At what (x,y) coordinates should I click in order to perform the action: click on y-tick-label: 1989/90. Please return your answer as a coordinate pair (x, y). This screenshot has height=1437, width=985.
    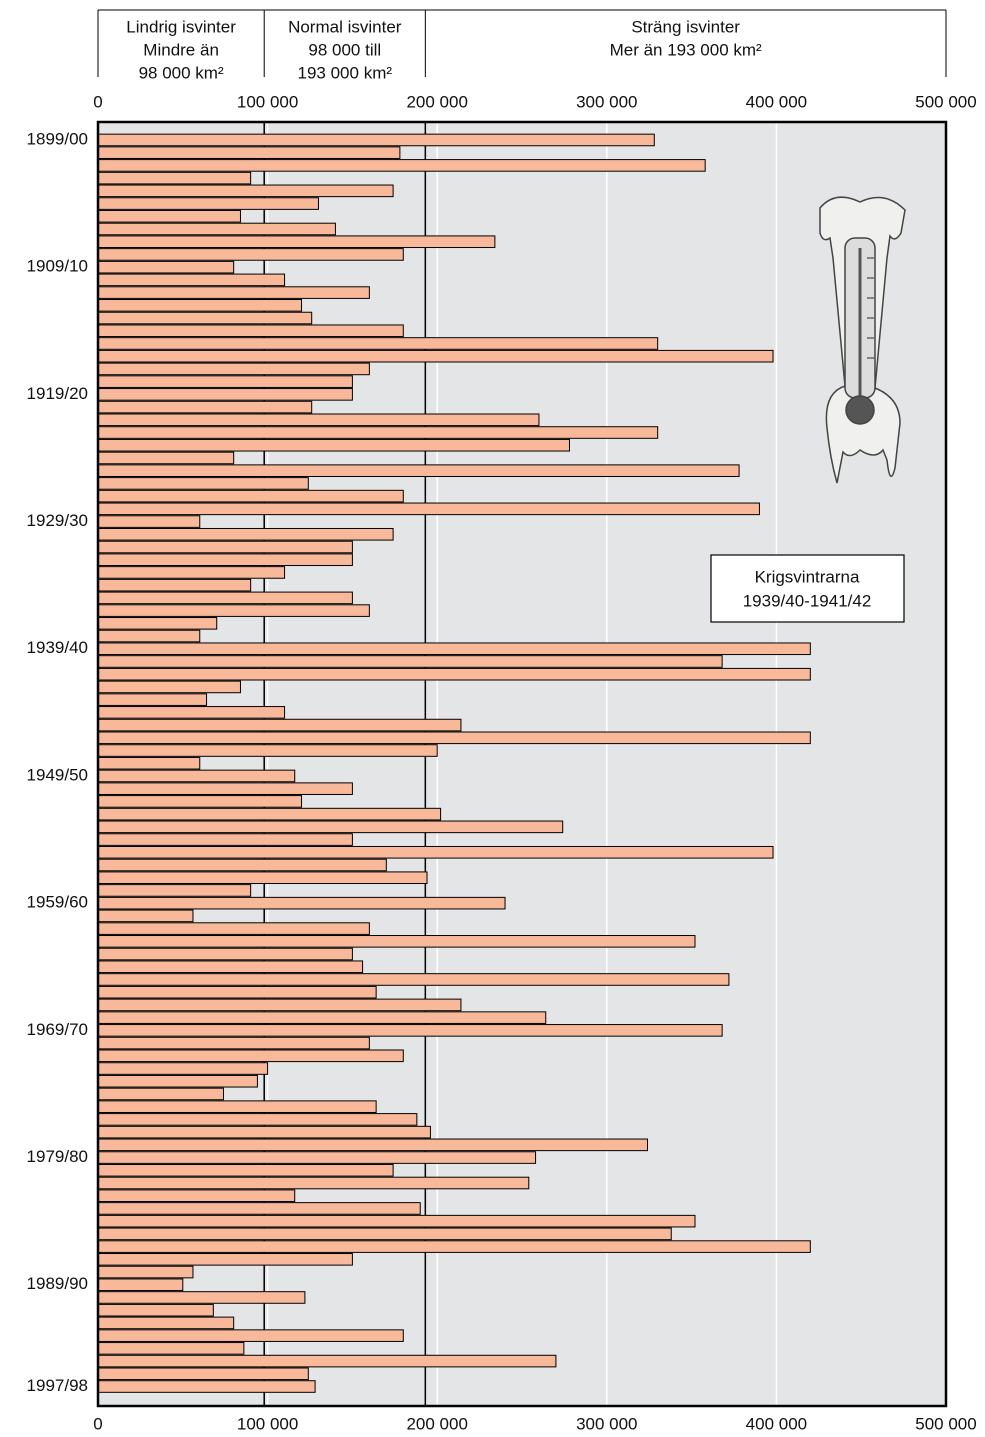
    Looking at the image, I should click on (57, 1283).